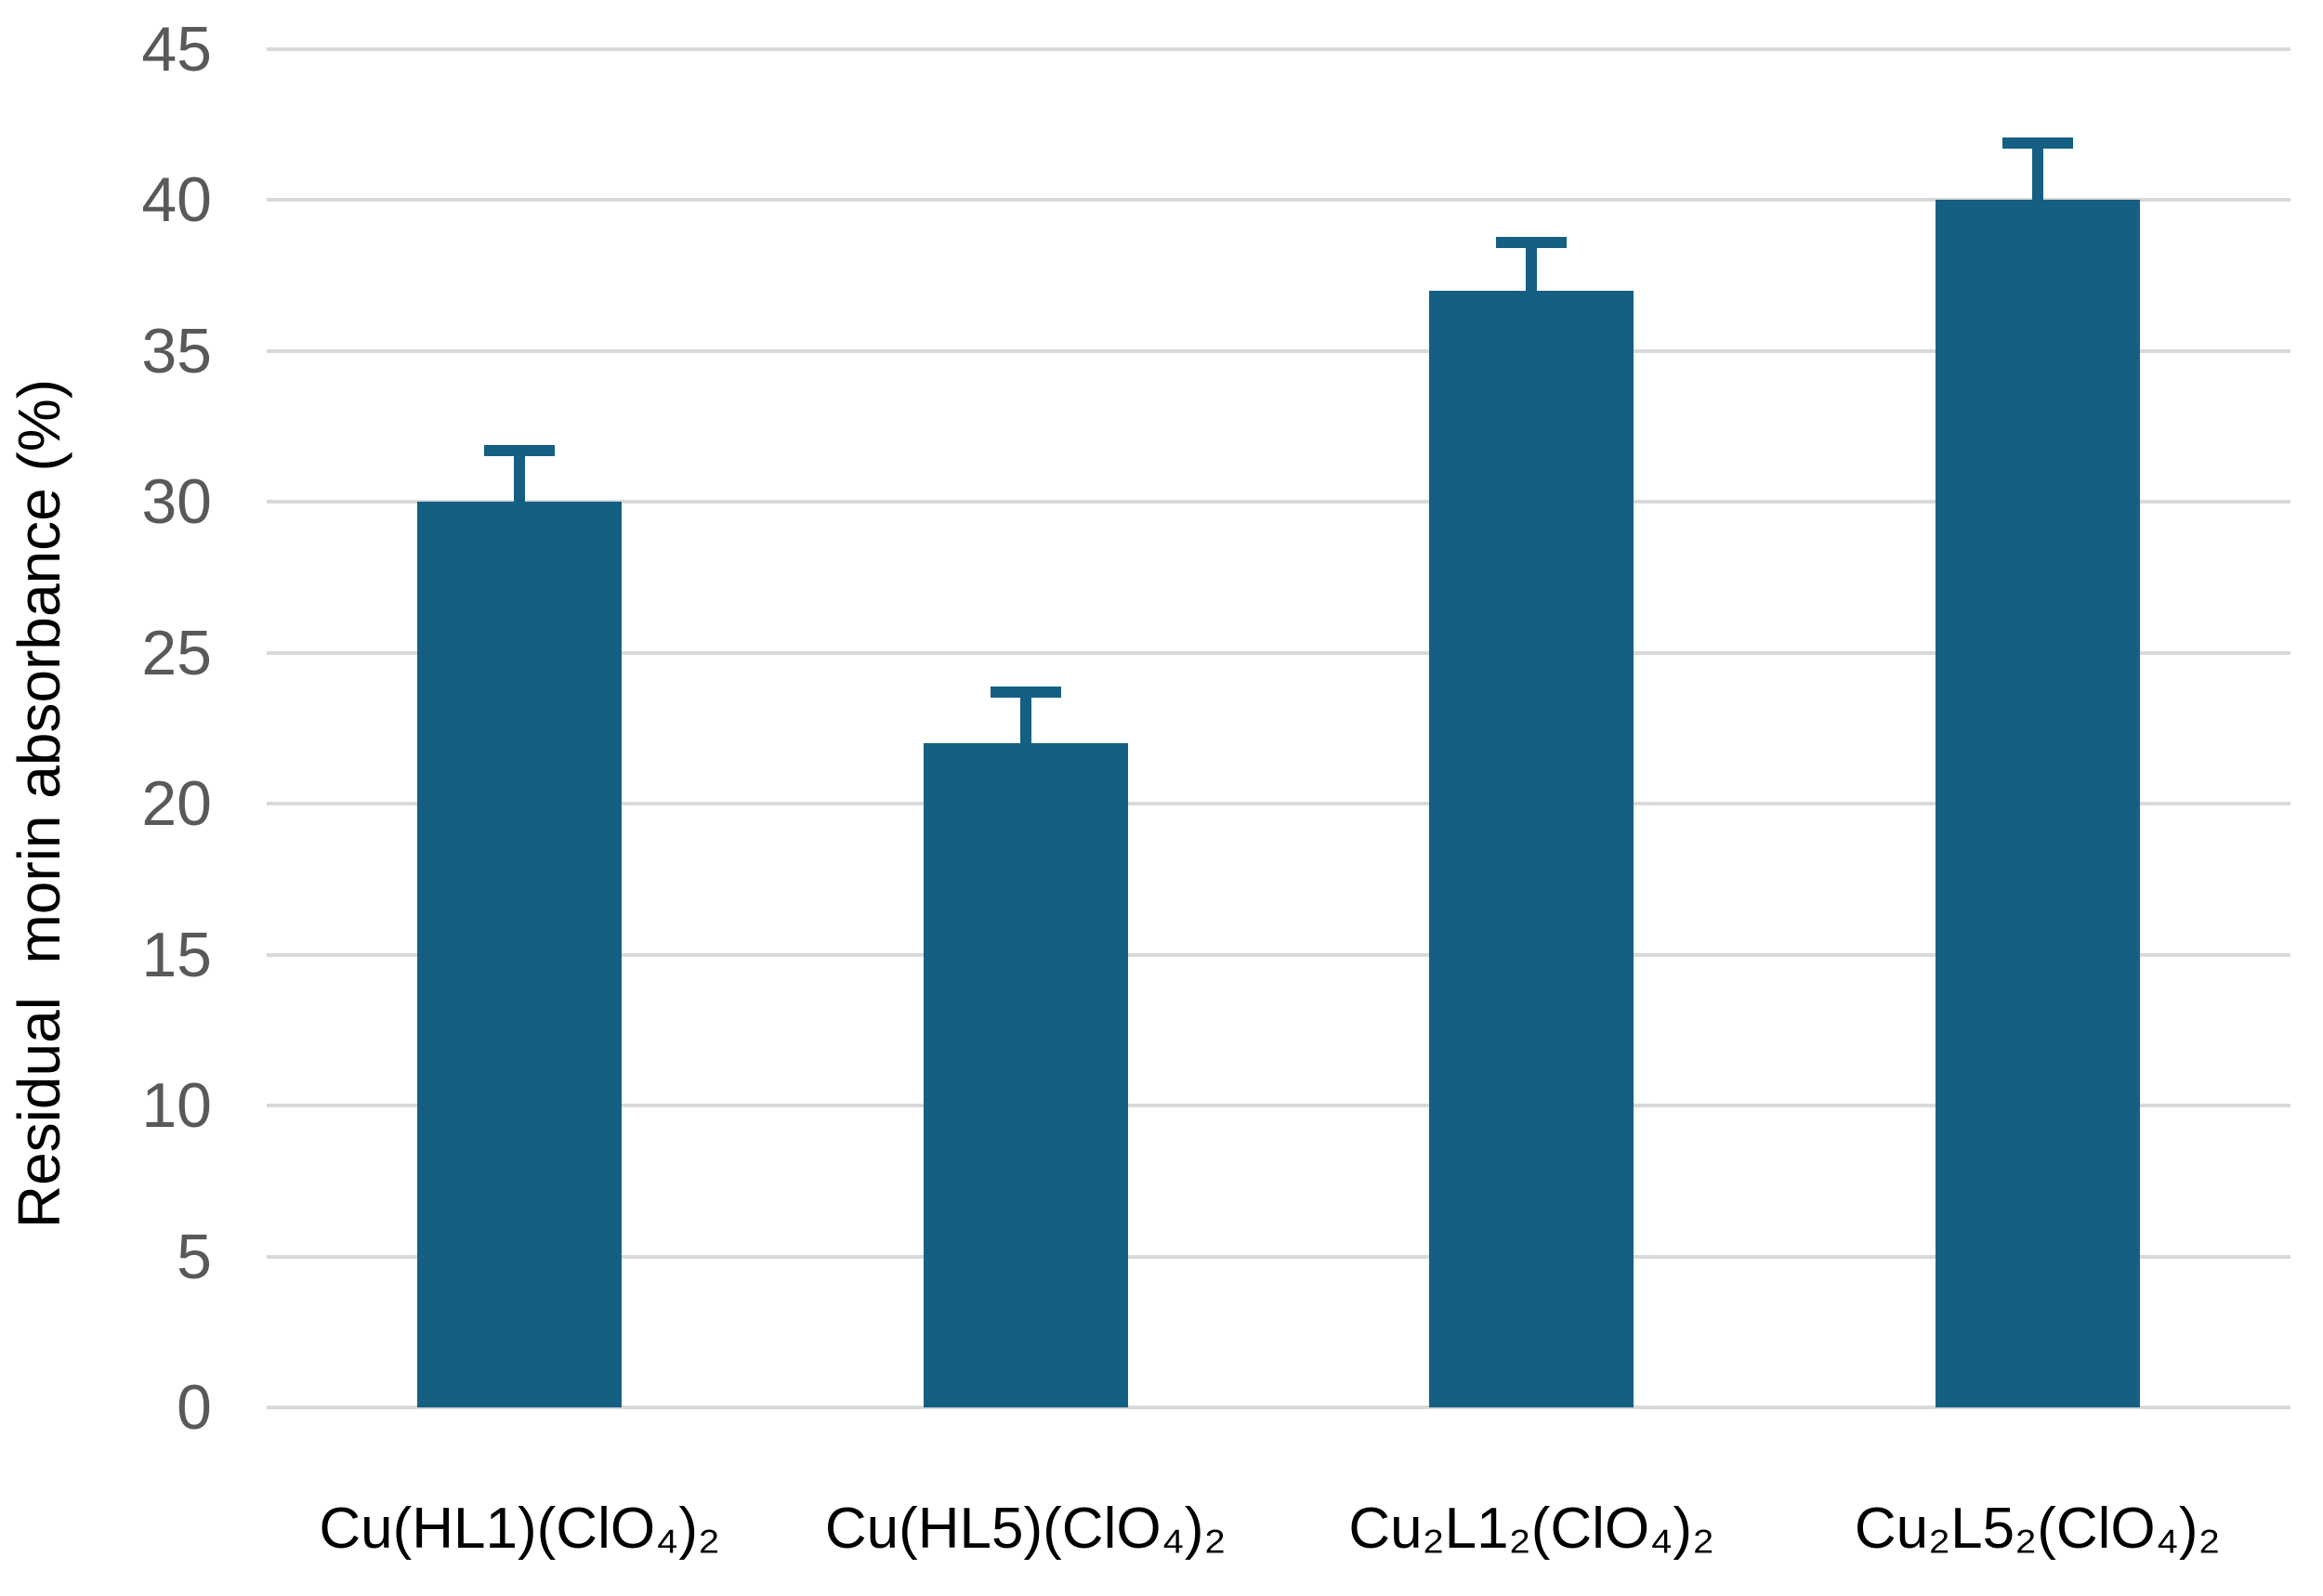  What do you see at coordinates (176, 653) in the screenshot?
I see `y-tick-label: 25` at bounding box center [176, 653].